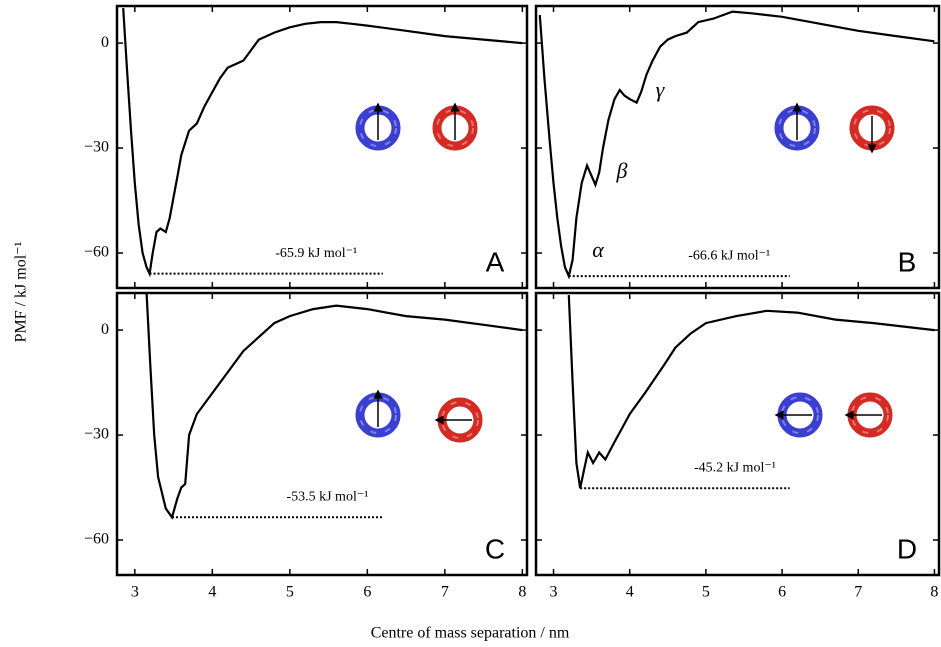 The image size is (941, 647). What do you see at coordinates (470, 633) in the screenshot?
I see `x-axis-label: Centre of mass separation / nm` at bounding box center [470, 633].